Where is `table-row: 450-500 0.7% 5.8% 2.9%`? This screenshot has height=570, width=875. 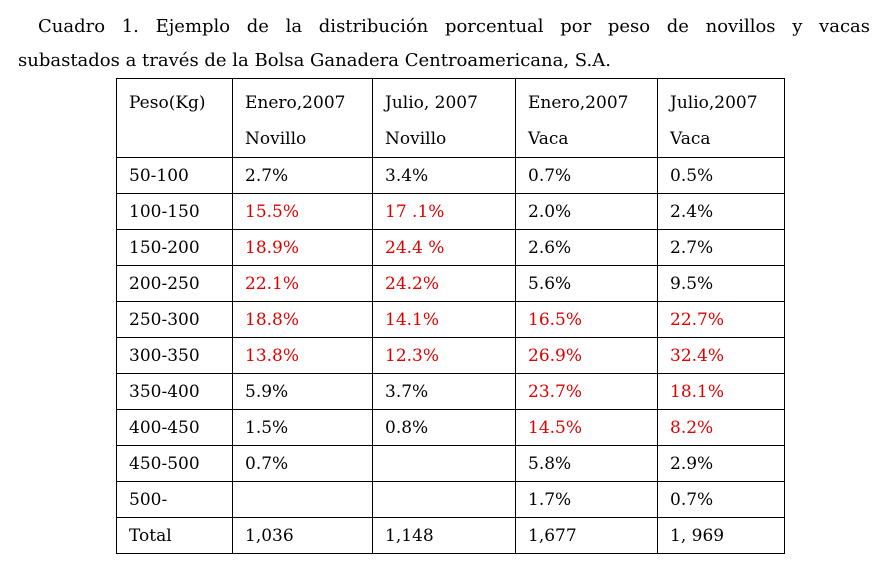
table-row: 450-500 0.7% 5.8% 2.9% is located at coordinates (450, 463).